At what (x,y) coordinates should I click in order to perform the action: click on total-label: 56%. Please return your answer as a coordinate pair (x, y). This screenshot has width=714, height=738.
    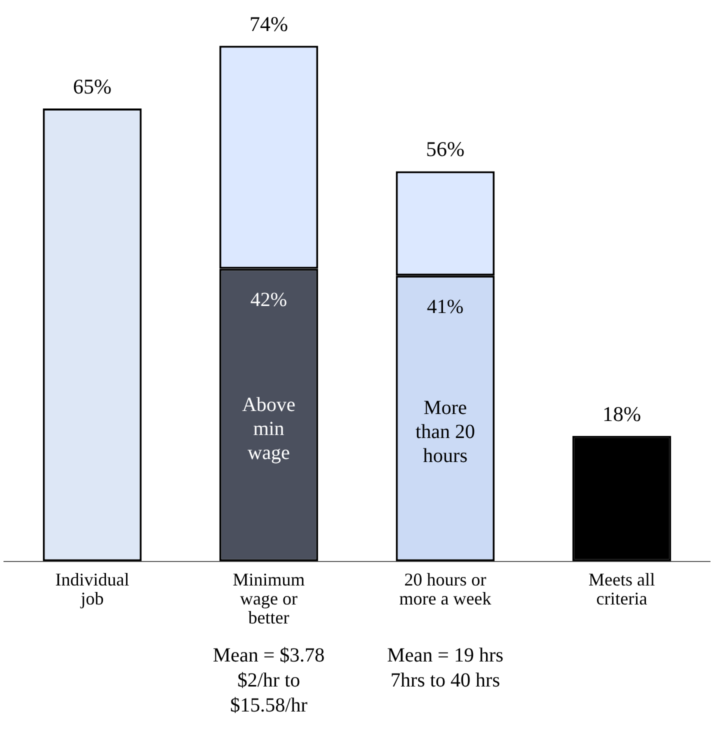
    Looking at the image, I should click on (445, 149).